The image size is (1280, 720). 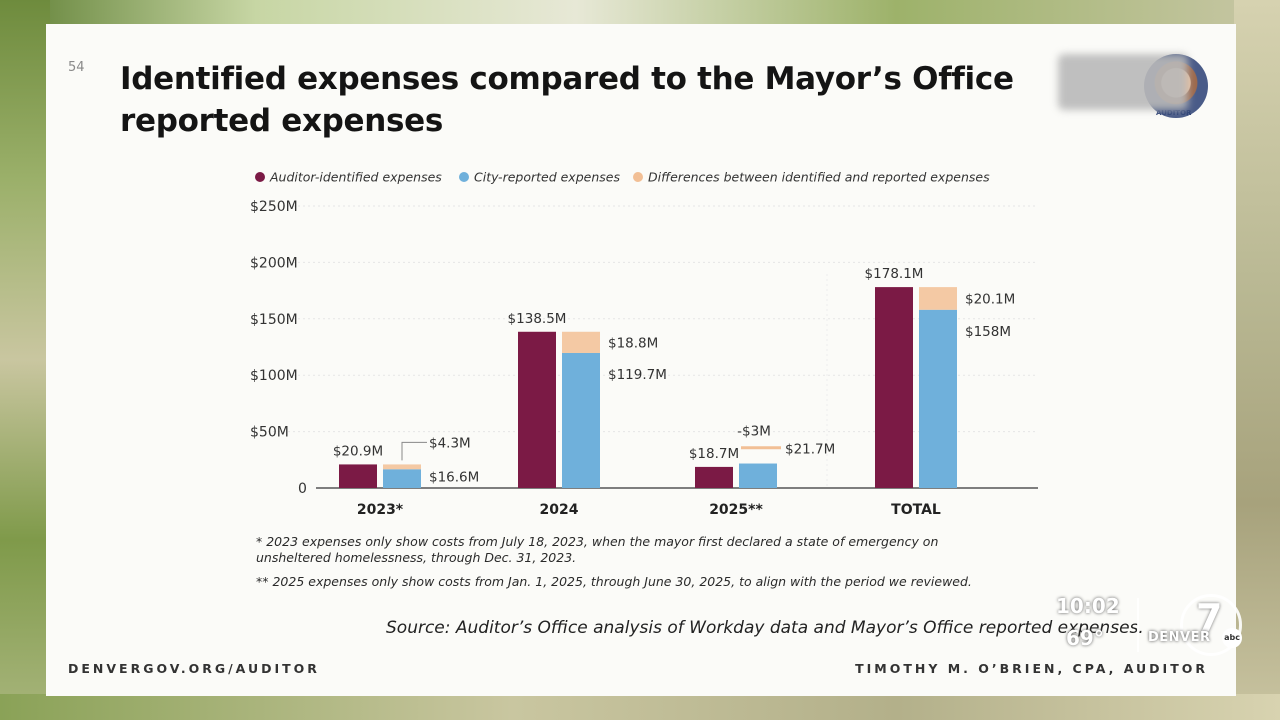 I want to click on data-label-city-3: $158M, so click(x=988, y=332).